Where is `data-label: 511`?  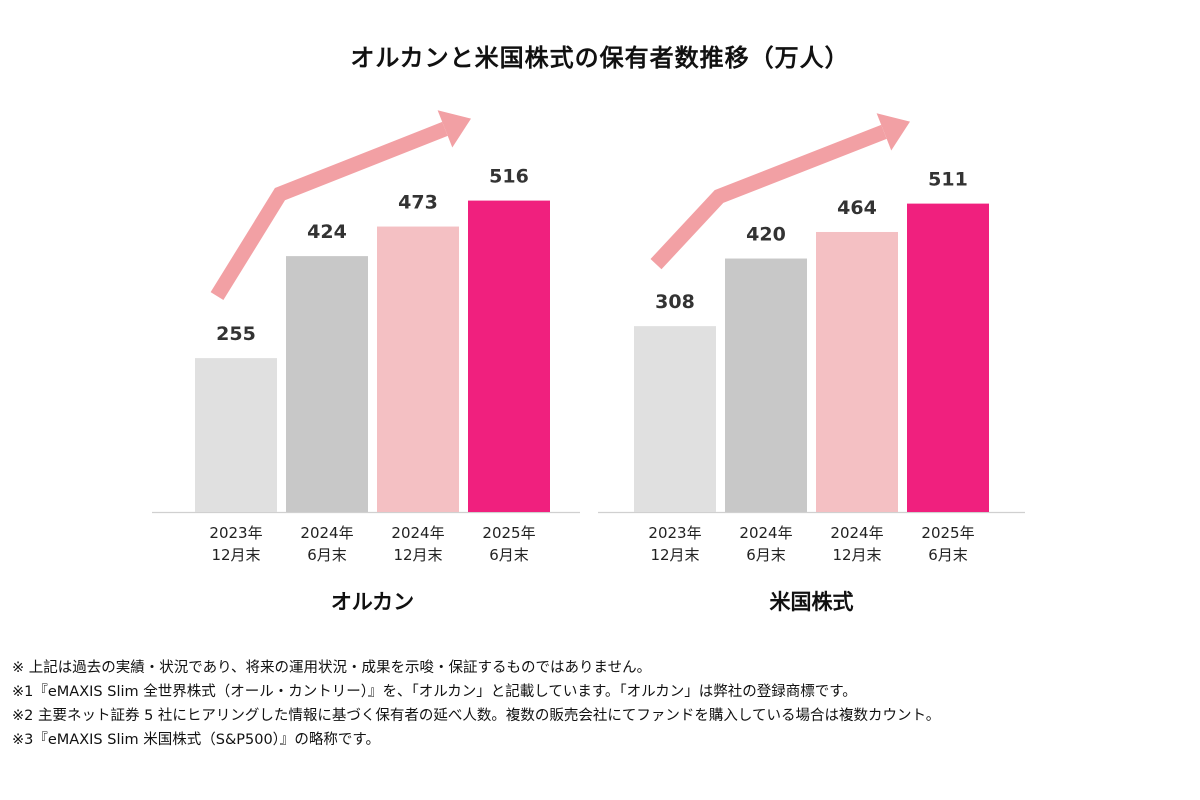 data-label: 511 is located at coordinates (948, 180).